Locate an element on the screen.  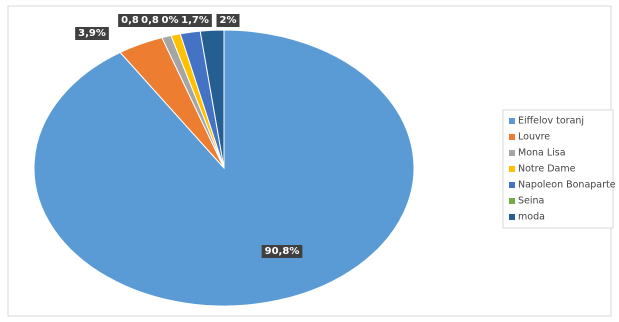
data-label: 0% is located at coordinates (170, 20).